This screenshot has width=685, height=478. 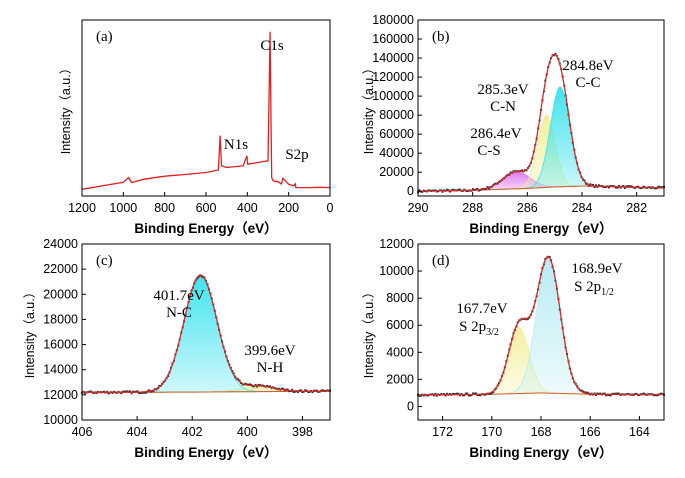 I want to click on peak-annotation: 284.8eV, so click(x=587, y=66).